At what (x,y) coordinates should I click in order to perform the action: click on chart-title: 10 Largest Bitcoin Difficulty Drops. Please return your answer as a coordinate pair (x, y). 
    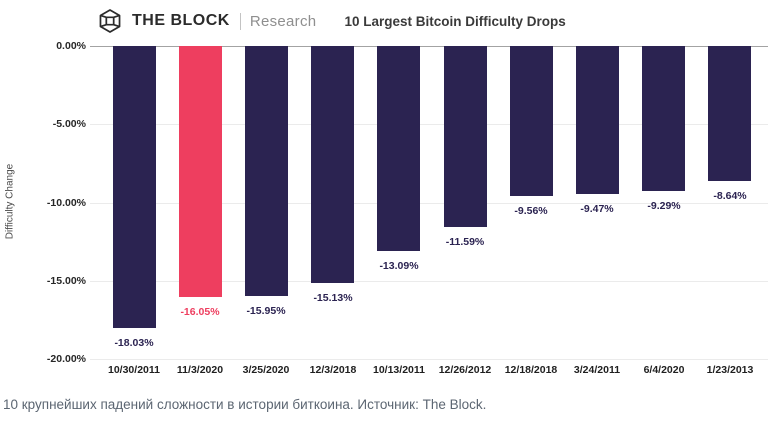
    Looking at the image, I should click on (455, 21).